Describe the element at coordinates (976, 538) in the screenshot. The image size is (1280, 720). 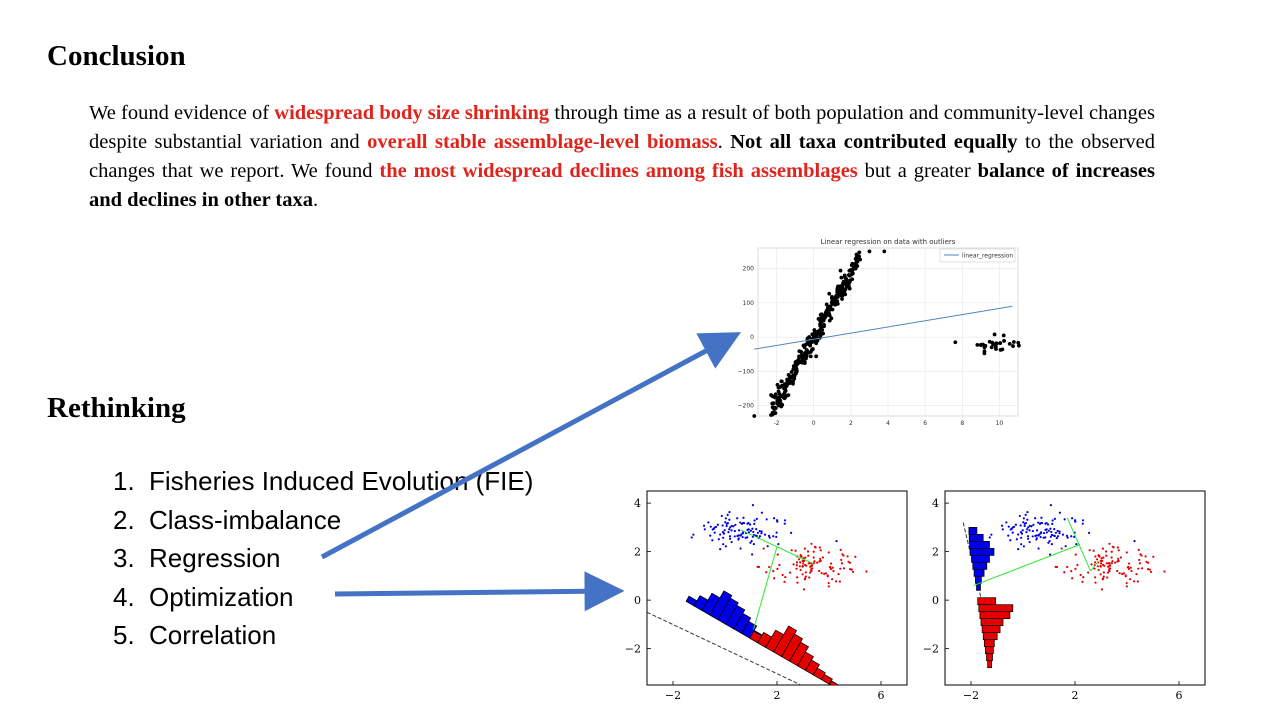
I see `class-a-hist-bar` at that location.